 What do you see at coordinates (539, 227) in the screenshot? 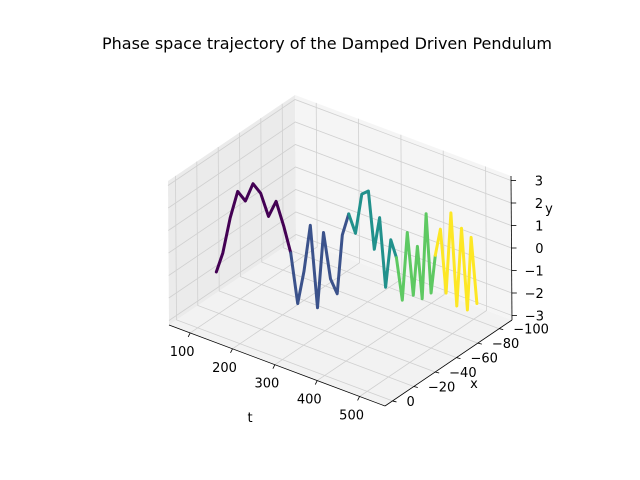
I see `y-tick-label: 1` at bounding box center [539, 227].